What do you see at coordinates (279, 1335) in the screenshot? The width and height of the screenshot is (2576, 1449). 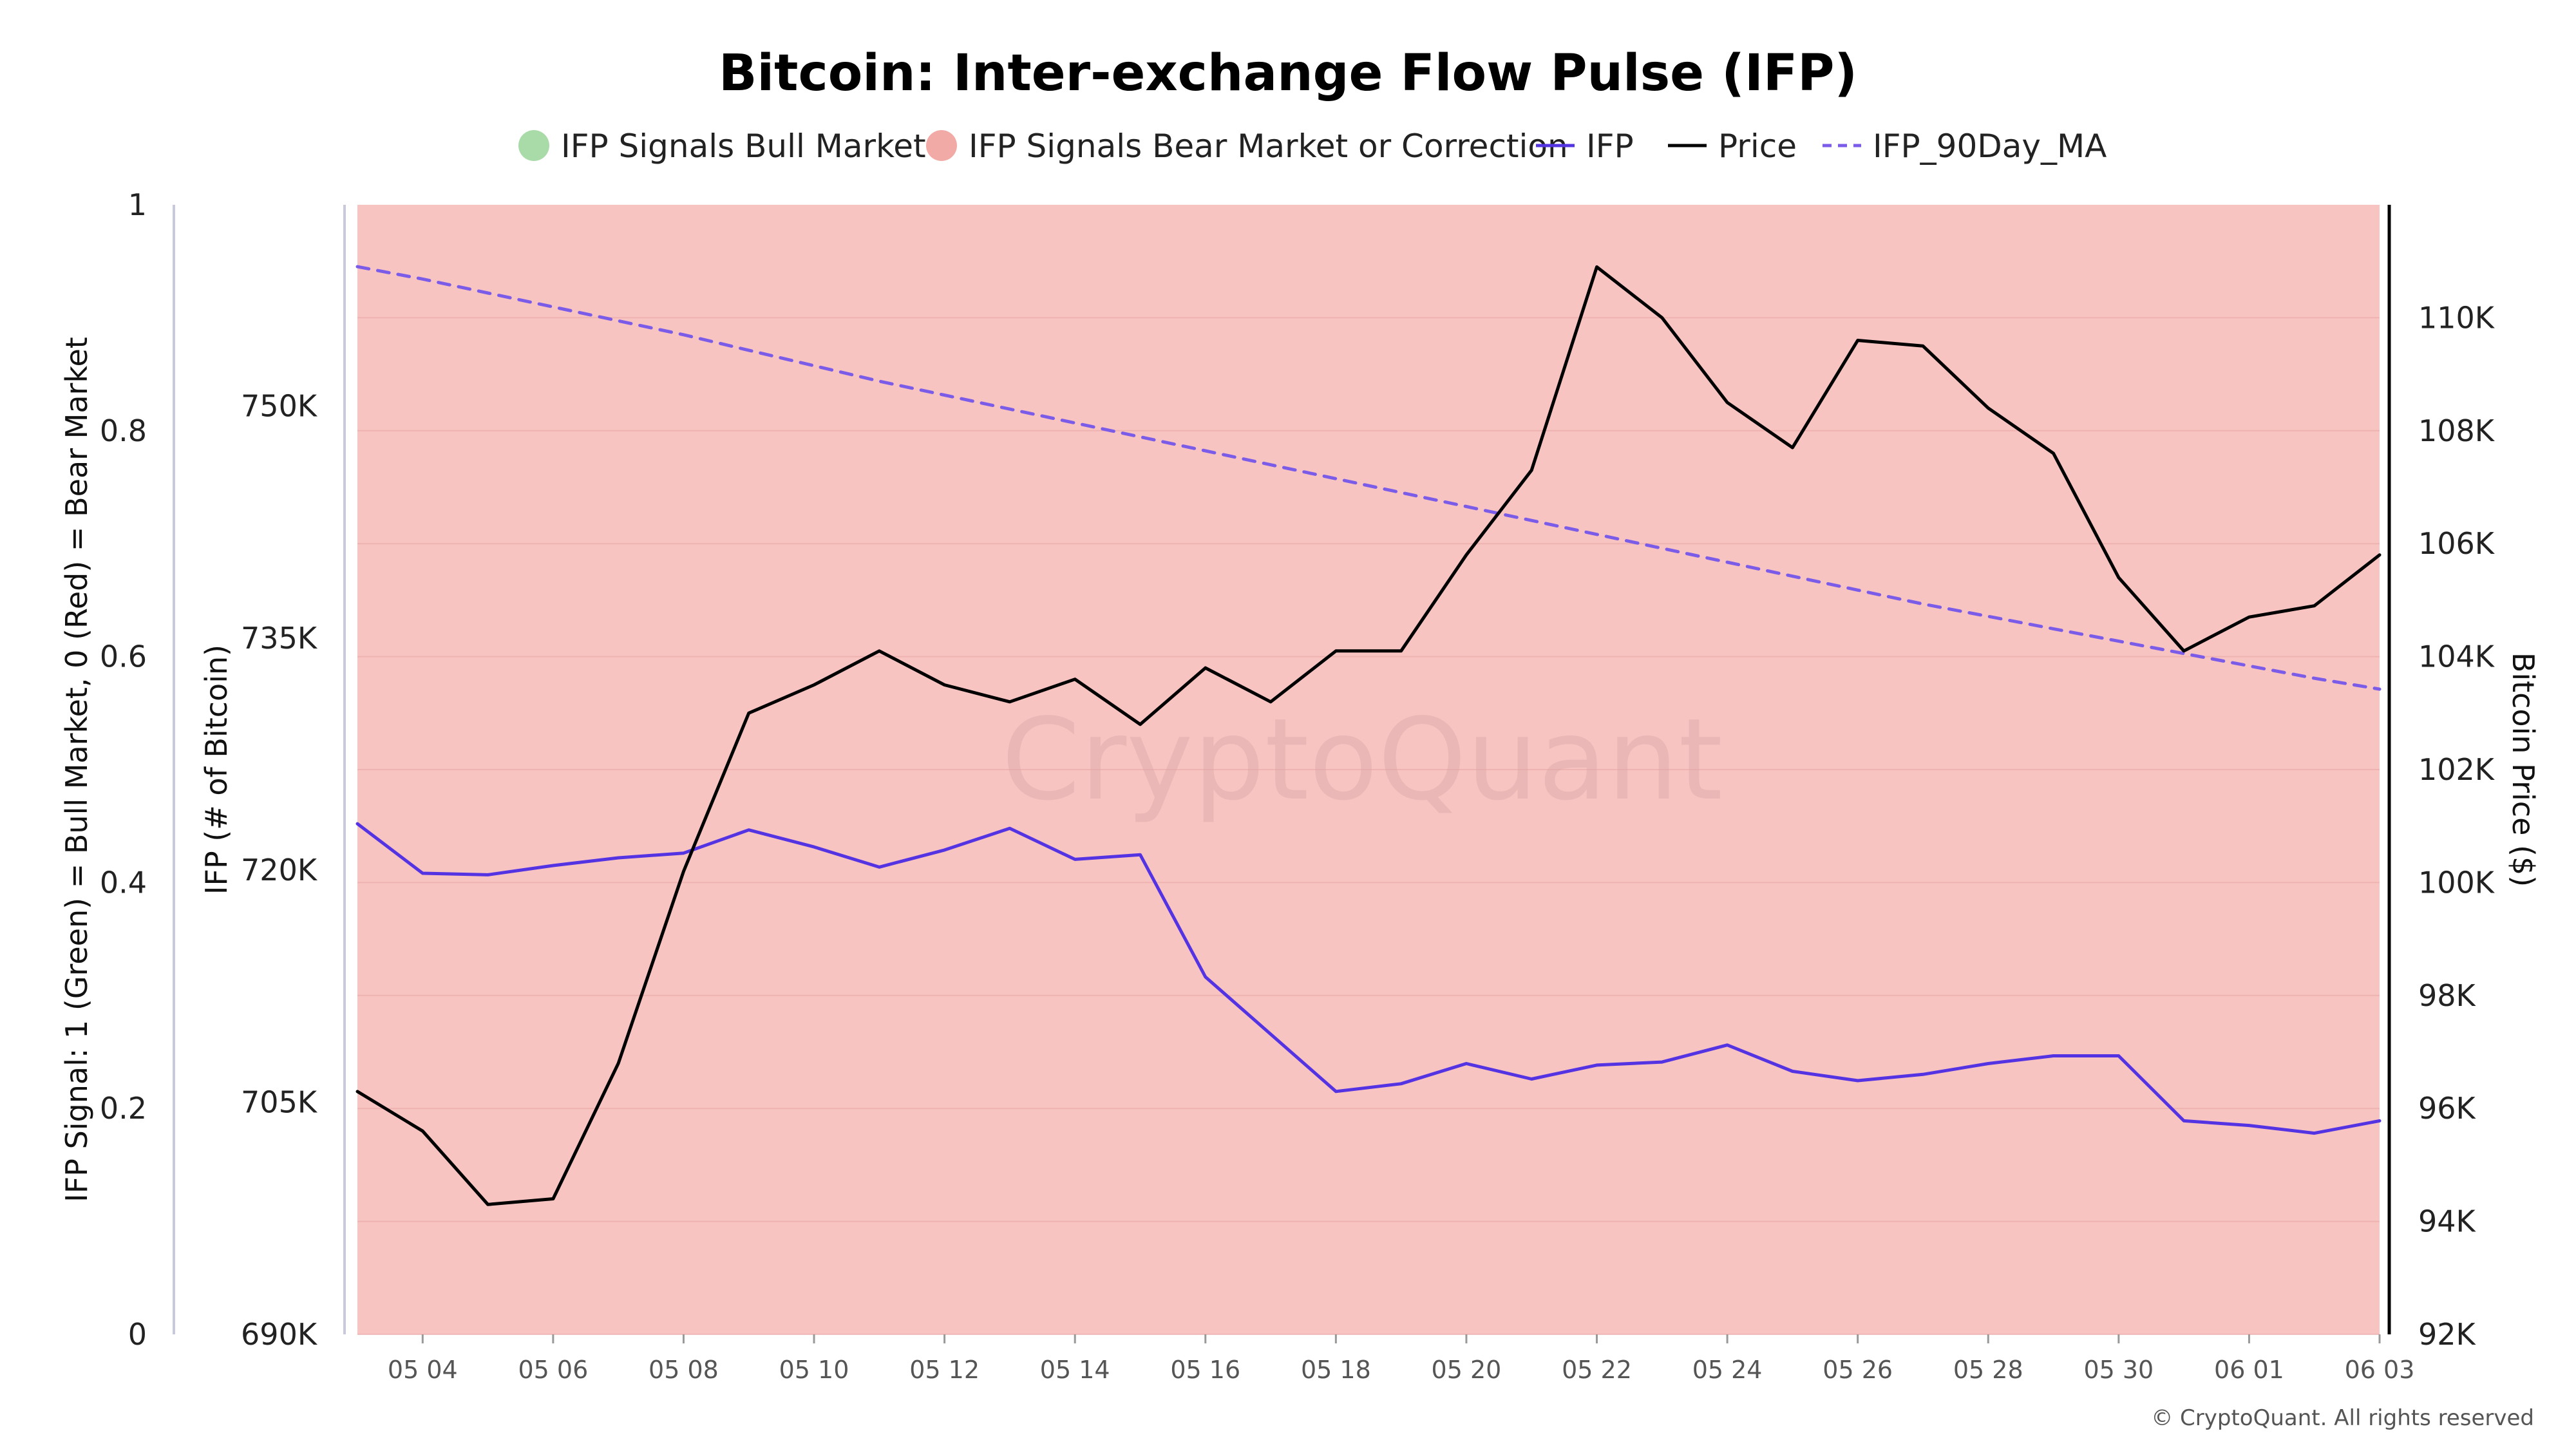 I see `ifp-tick-label: 690K` at bounding box center [279, 1335].